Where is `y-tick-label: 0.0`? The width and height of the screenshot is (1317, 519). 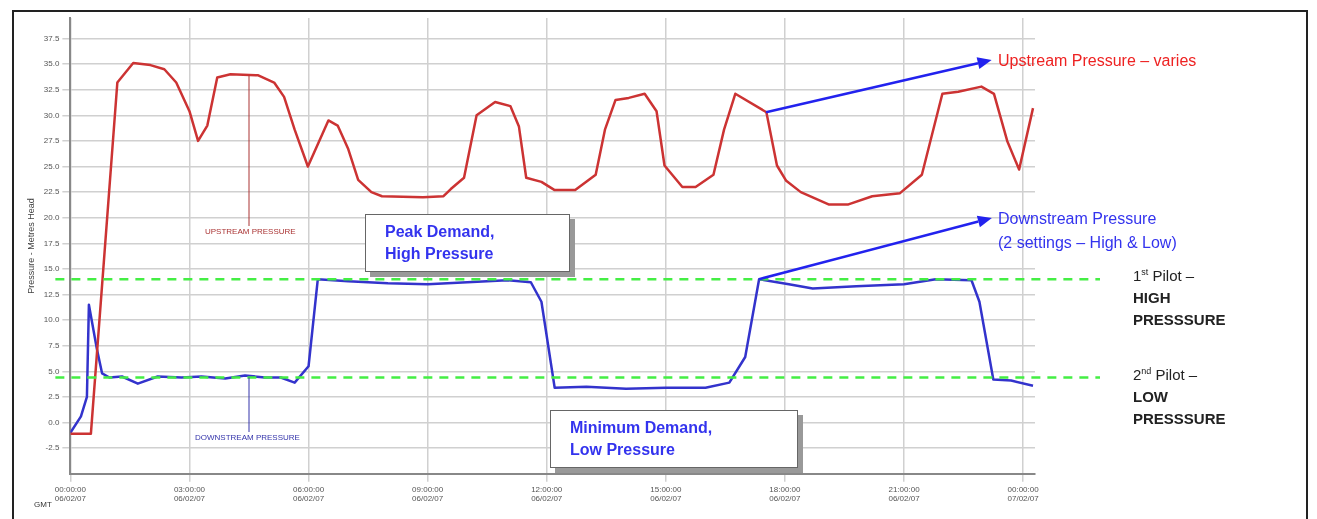 y-tick-label: 0.0 is located at coordinates (54, 422).